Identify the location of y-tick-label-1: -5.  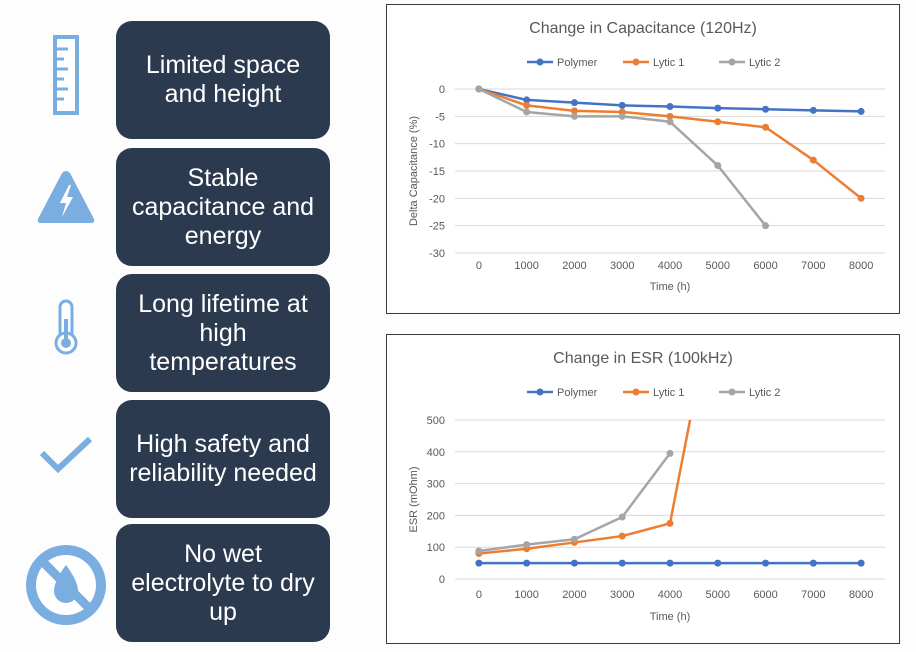
(440, 117).